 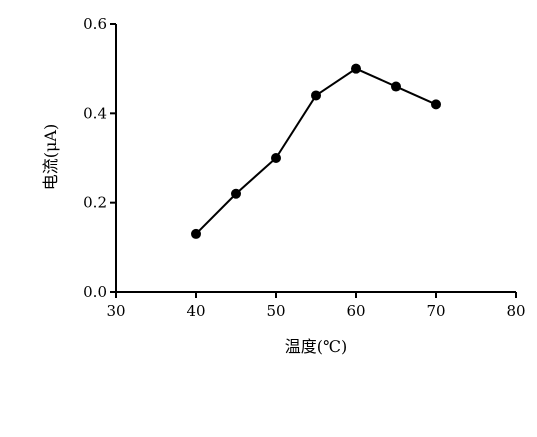 What do you see at coordinates (95, 24) in the screenshot?
I see `y-tick-label: 0.6` at bounding box center [95, 24].